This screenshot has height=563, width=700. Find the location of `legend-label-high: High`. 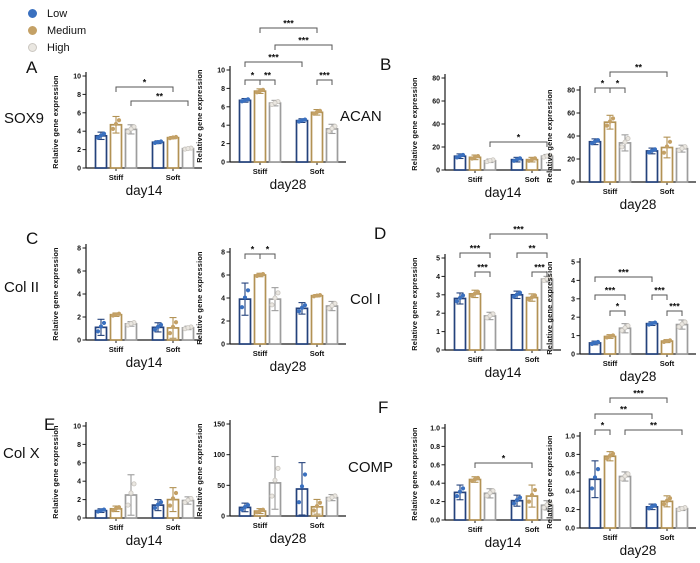

legend-label-high: High is located at coordinates (58, 47).